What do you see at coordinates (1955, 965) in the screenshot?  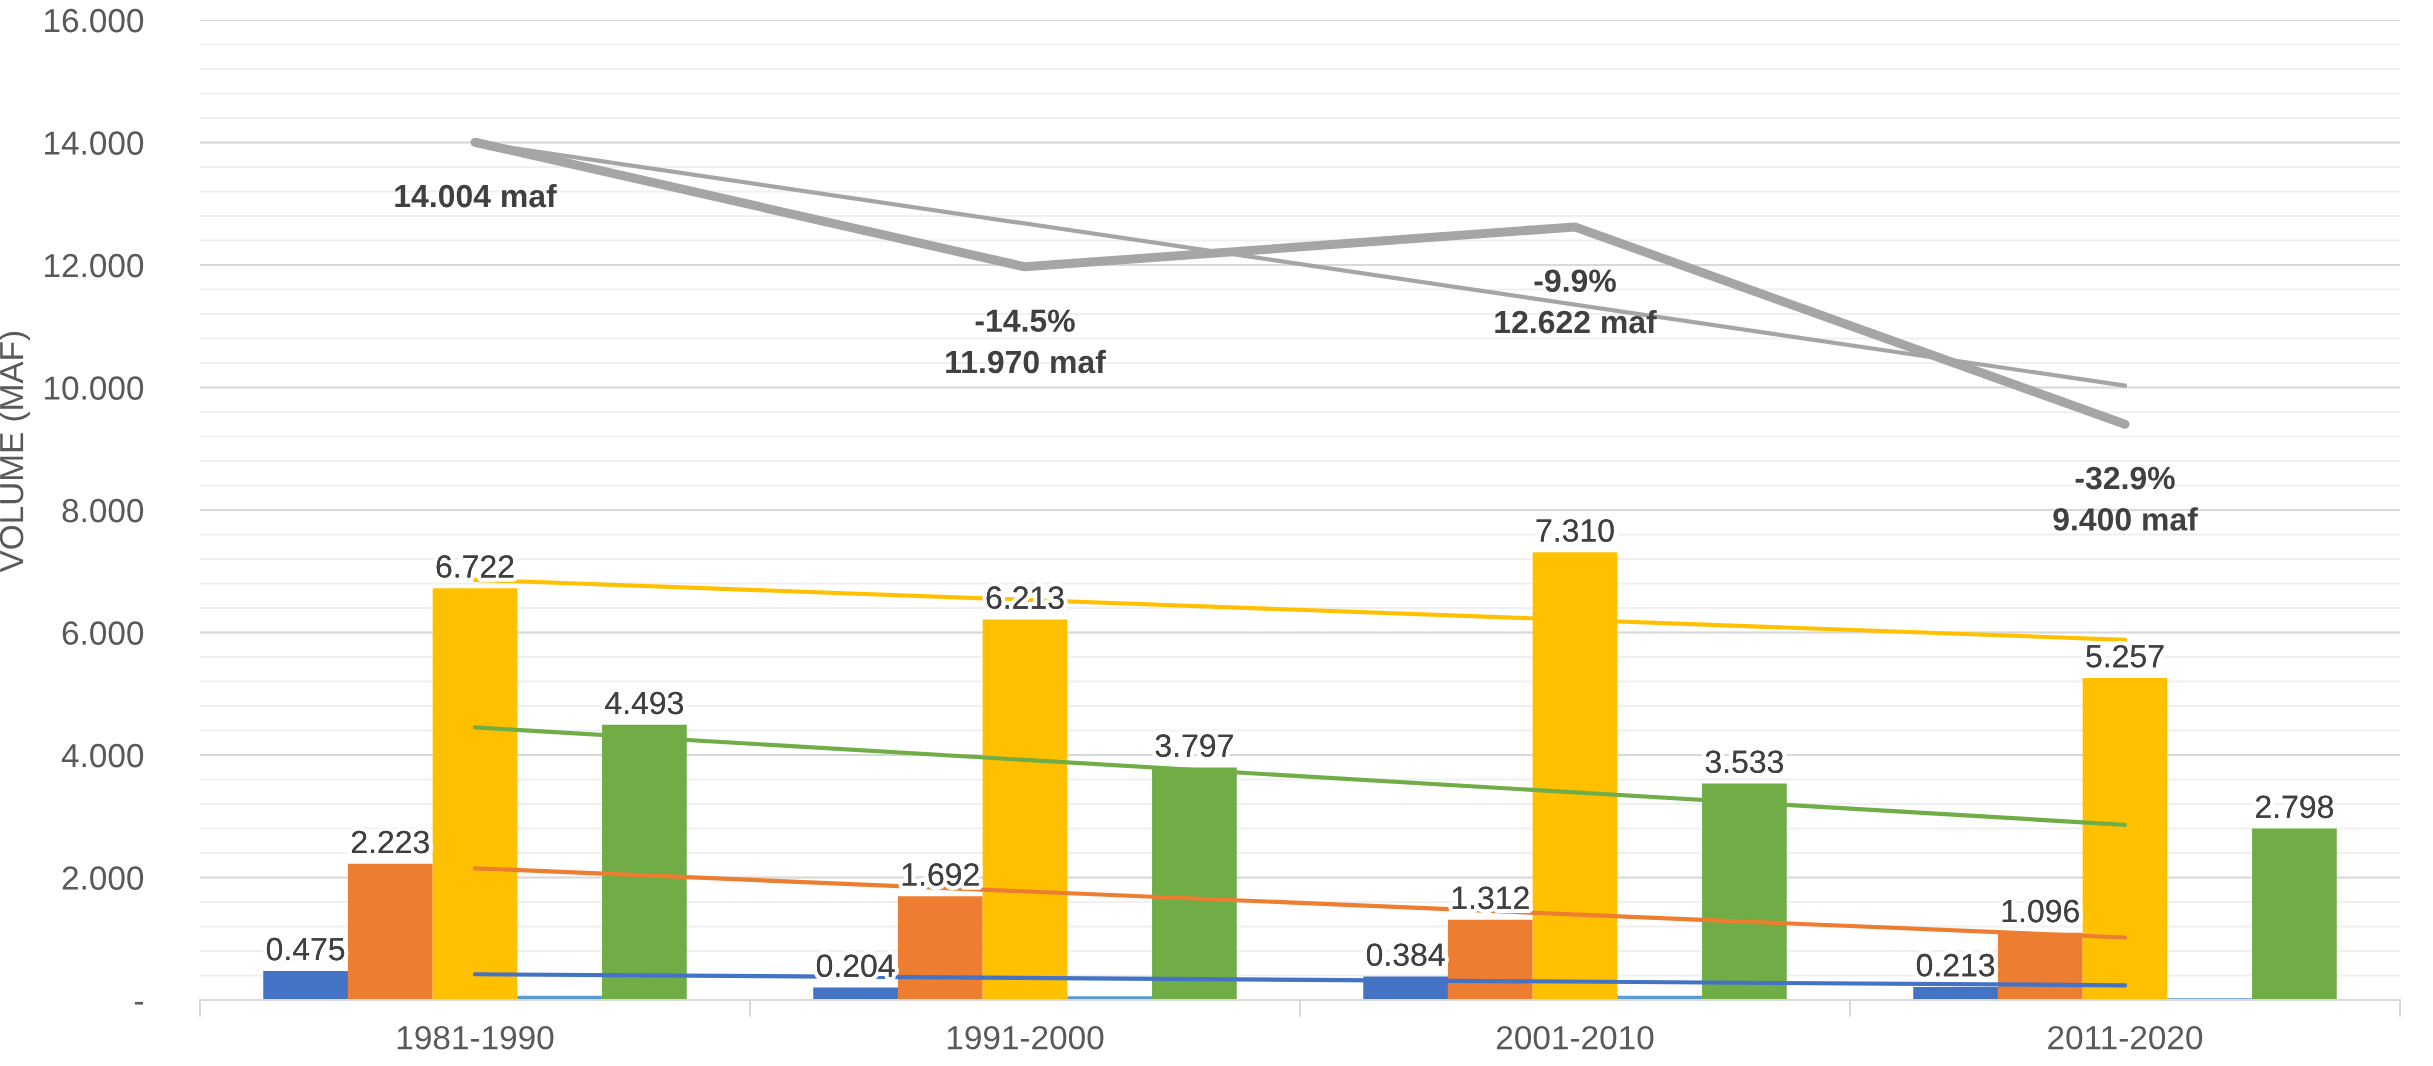 I see `data-label: 0.213` at bounding box center [1955, 965].